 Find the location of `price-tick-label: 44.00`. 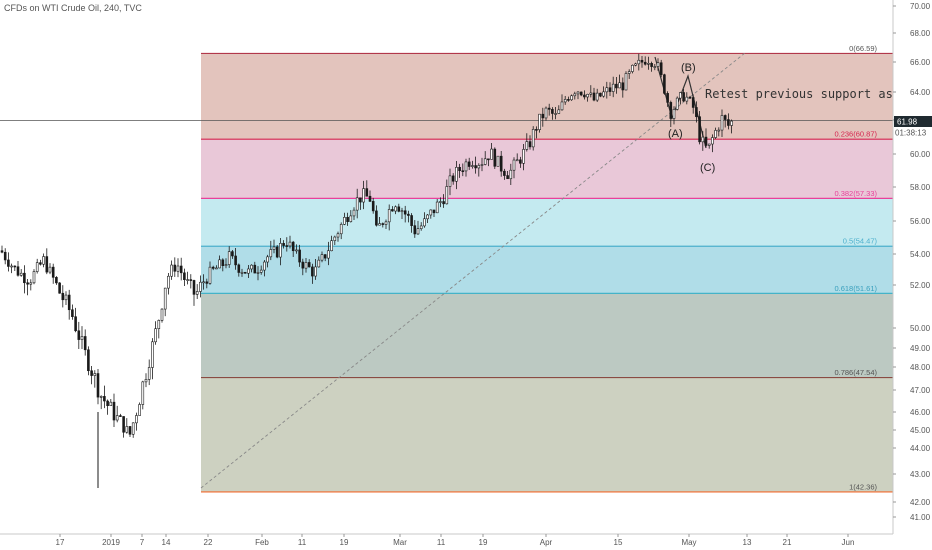

price-tick-label: 44.00 is located at coordinates (920, 448).